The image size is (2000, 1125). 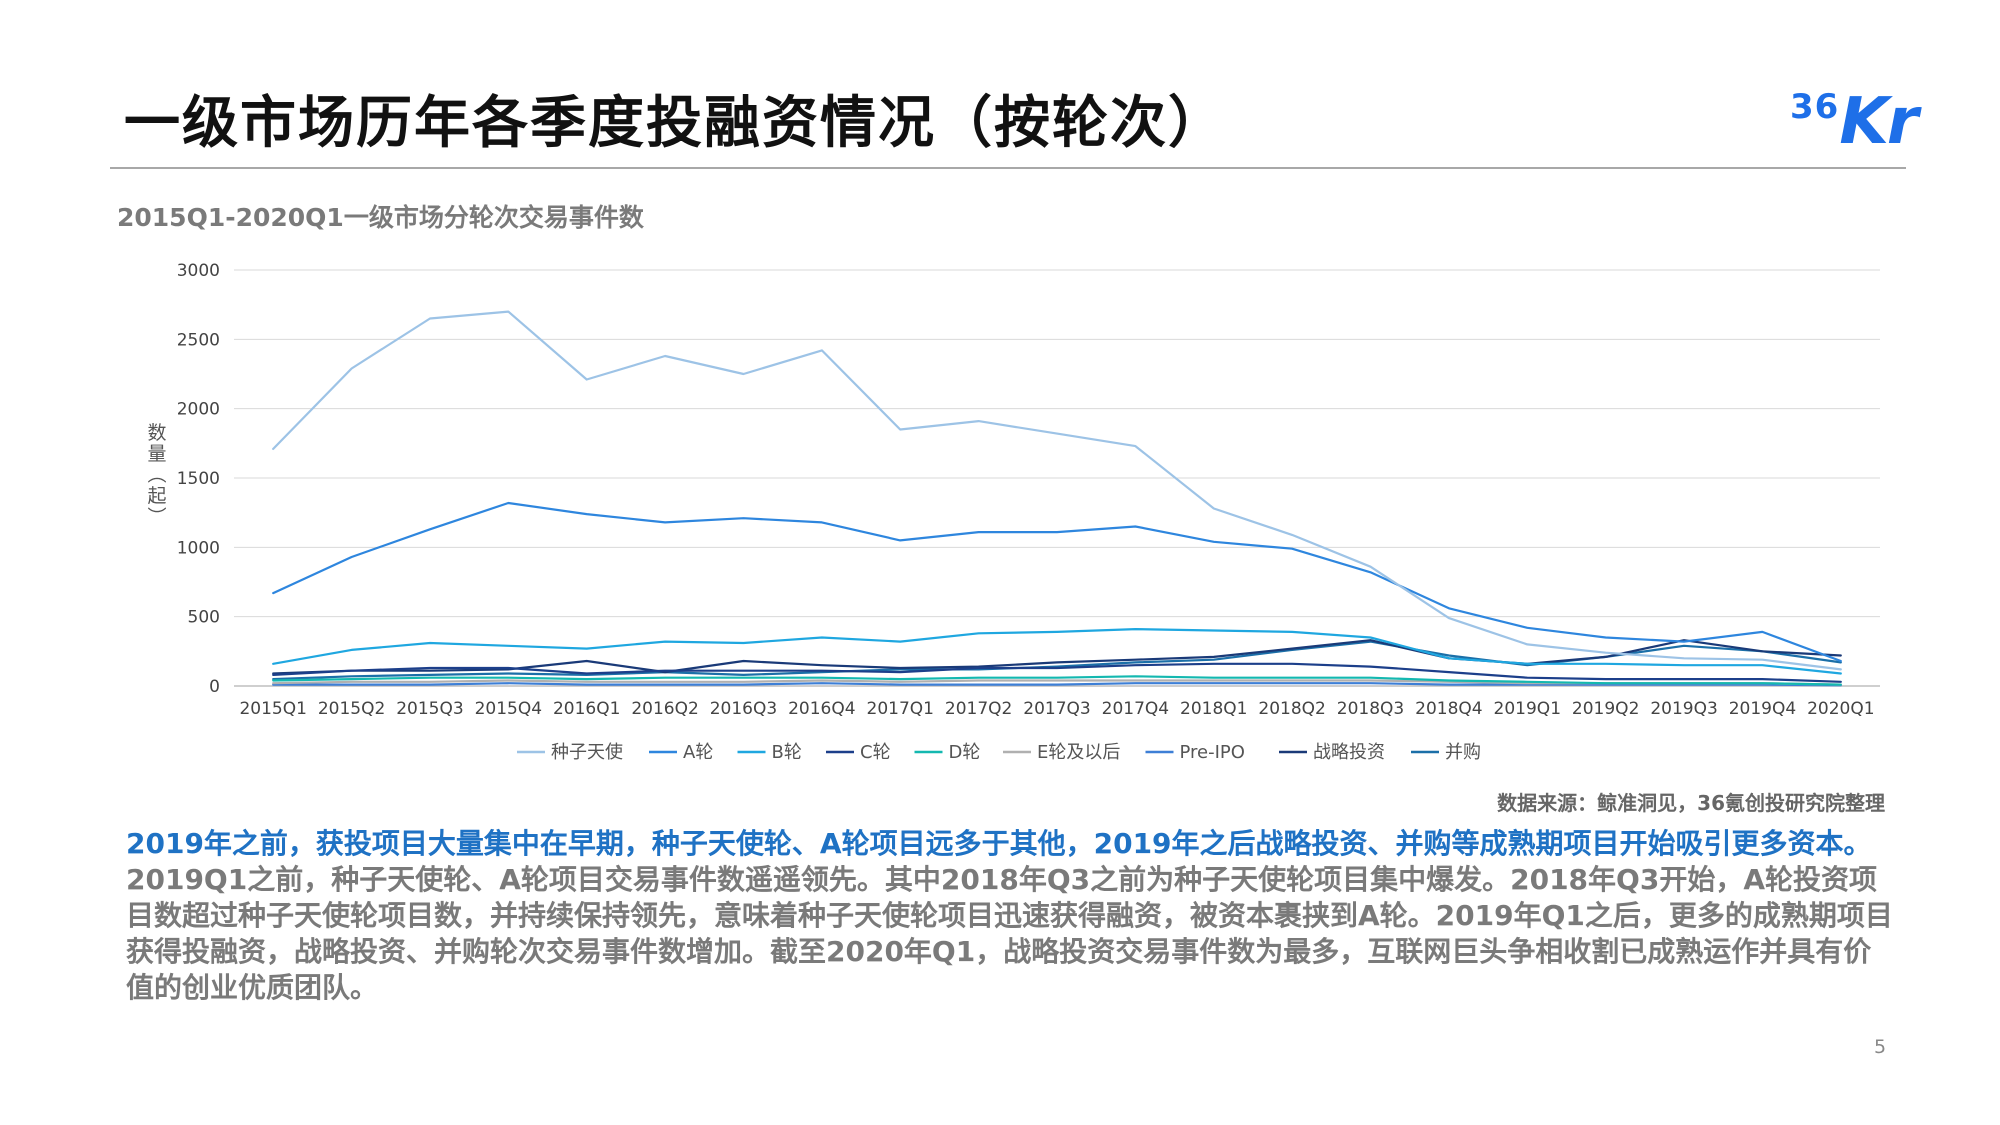 I want to click on x-tick-label: 2019Q3, so click(x=1683, y=709).